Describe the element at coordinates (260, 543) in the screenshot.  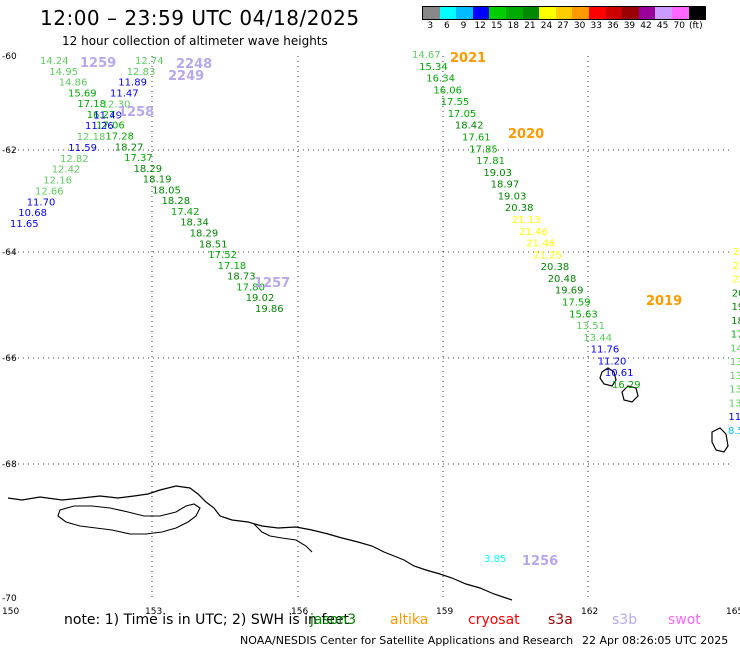
I see `antarctic-coastline` at that location.